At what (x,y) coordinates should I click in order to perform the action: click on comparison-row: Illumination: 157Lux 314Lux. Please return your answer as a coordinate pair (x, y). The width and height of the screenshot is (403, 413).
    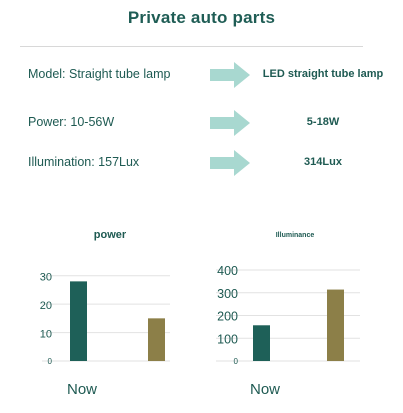
    Looking at the image, I should click on (201, 163).